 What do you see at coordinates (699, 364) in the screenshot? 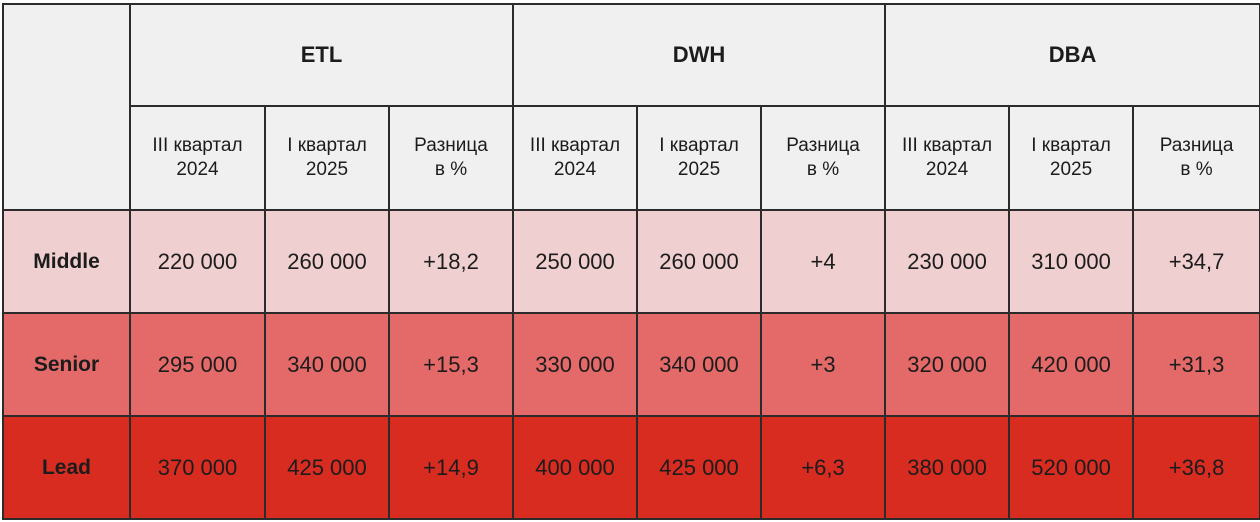
I see `cell-dwh-q1-2025: 340 000` at bounding box center [699, 364].